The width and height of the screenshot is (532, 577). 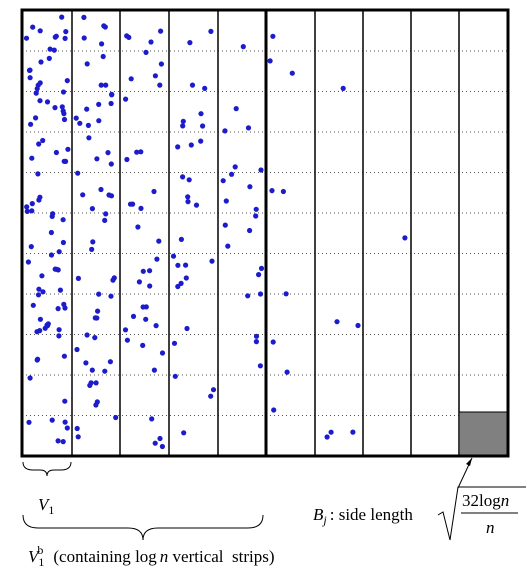 I want to click on label-v1b: V1b (containing log n vertical strips), so click(x=151, y=556).